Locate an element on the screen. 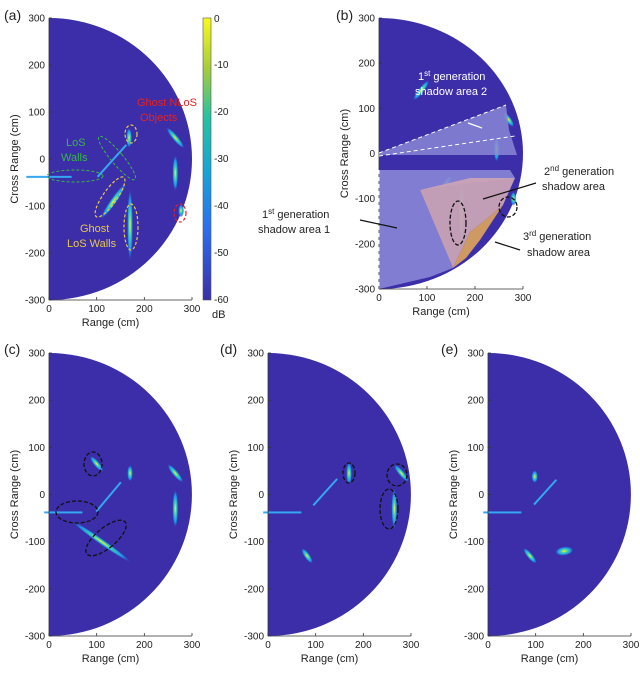 The image size is (640, 673). colorbar-tick: 0 is located at coordinates (217, 19).